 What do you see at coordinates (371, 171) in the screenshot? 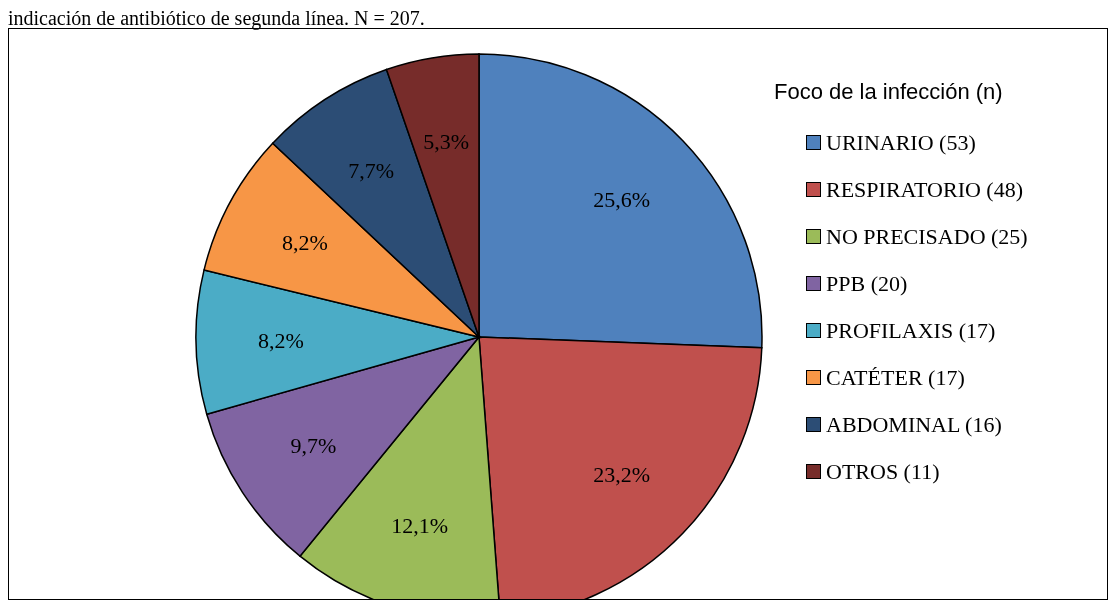
I see `data-label: 7,7%` at bounding box center [371, 171].